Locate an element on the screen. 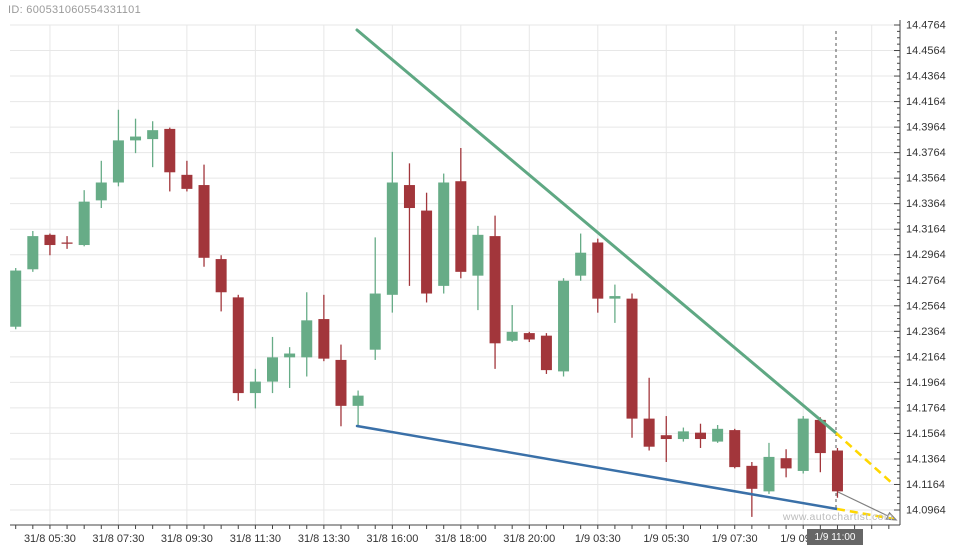 Image resolution: width=960 pixels, height=550 pixels. watermark-text: www.autochartist.com is located at coordinates (837, 517).